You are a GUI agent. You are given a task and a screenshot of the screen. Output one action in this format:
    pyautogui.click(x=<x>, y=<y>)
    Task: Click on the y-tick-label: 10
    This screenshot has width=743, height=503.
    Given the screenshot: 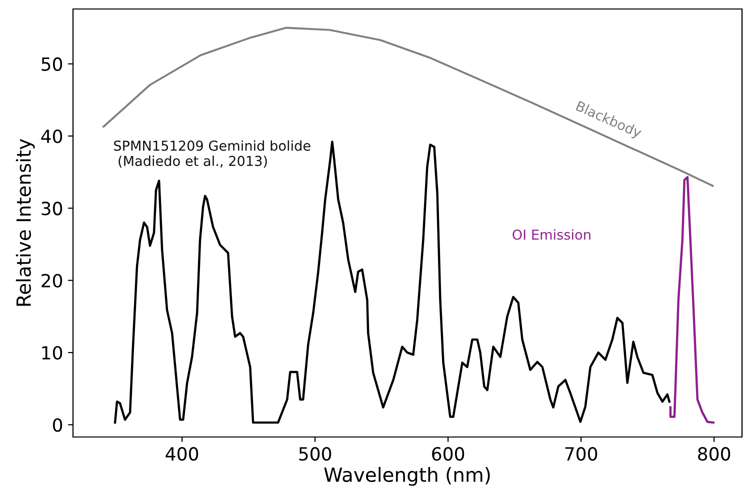 What is the action you would take?
    pyautogui.click(x=52, y=353)
    